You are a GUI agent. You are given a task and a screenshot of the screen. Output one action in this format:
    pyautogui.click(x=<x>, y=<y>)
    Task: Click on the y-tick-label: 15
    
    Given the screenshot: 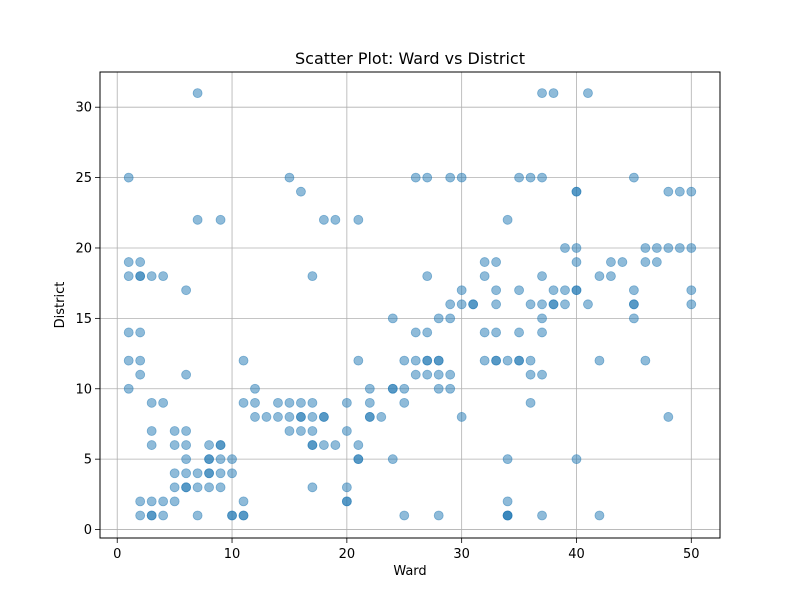 What is the action you would take?
    pyautogui.click(x=83, y=319)
    